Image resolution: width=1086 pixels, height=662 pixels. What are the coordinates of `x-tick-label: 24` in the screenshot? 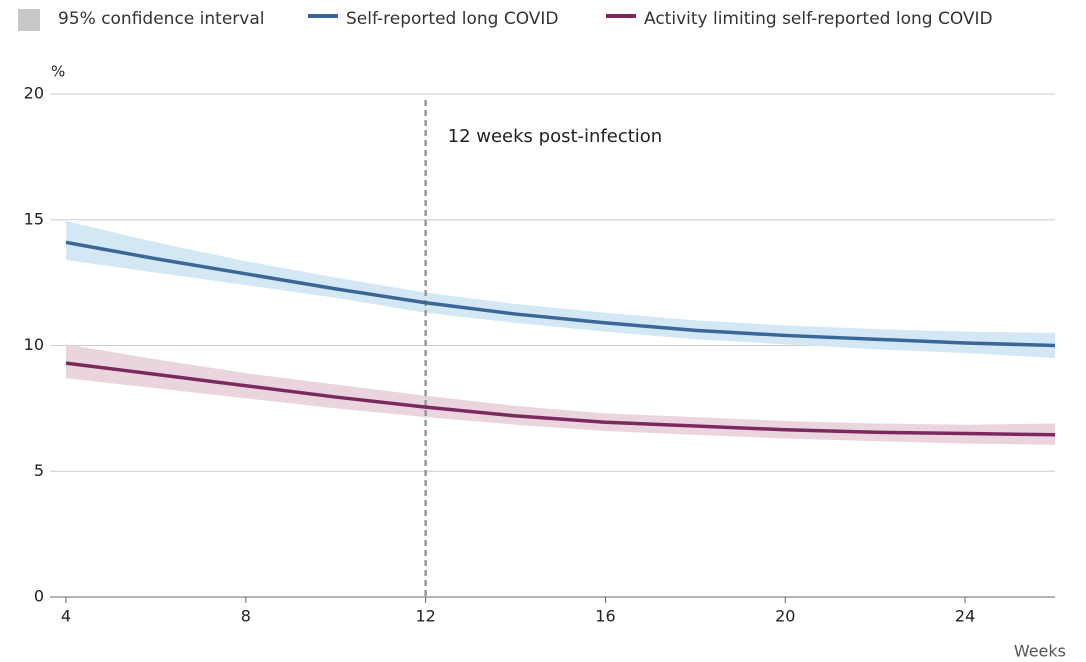 It's located at (965, 616).